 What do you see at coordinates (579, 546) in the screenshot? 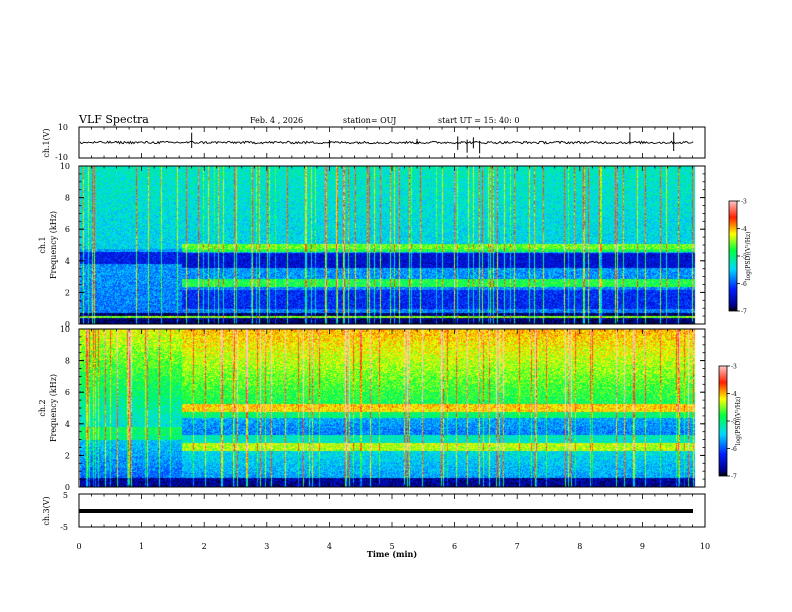
I see `xtick-label: 8` at bounding box center [579, 546].